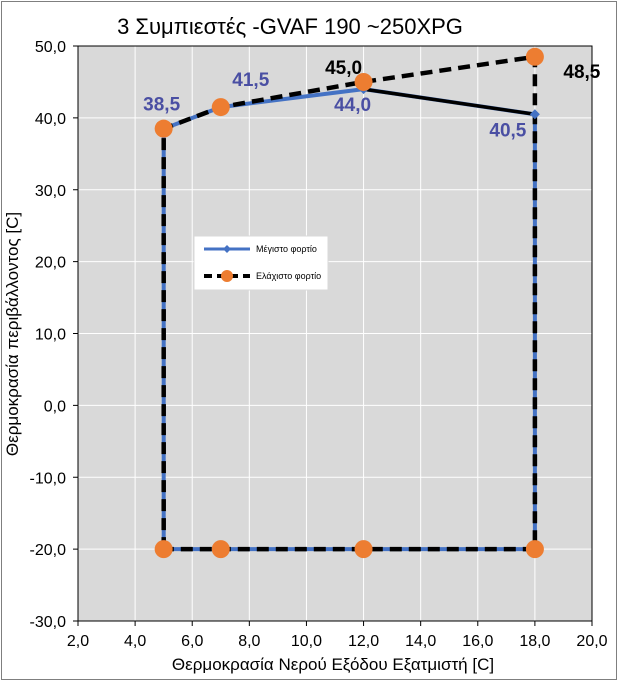 Image resolution: width=620 pixels, height=683 pixels. Describe the element at coordinates (363, 641) in the screenshot. I see `x-tick-label: 12,0` at that location.